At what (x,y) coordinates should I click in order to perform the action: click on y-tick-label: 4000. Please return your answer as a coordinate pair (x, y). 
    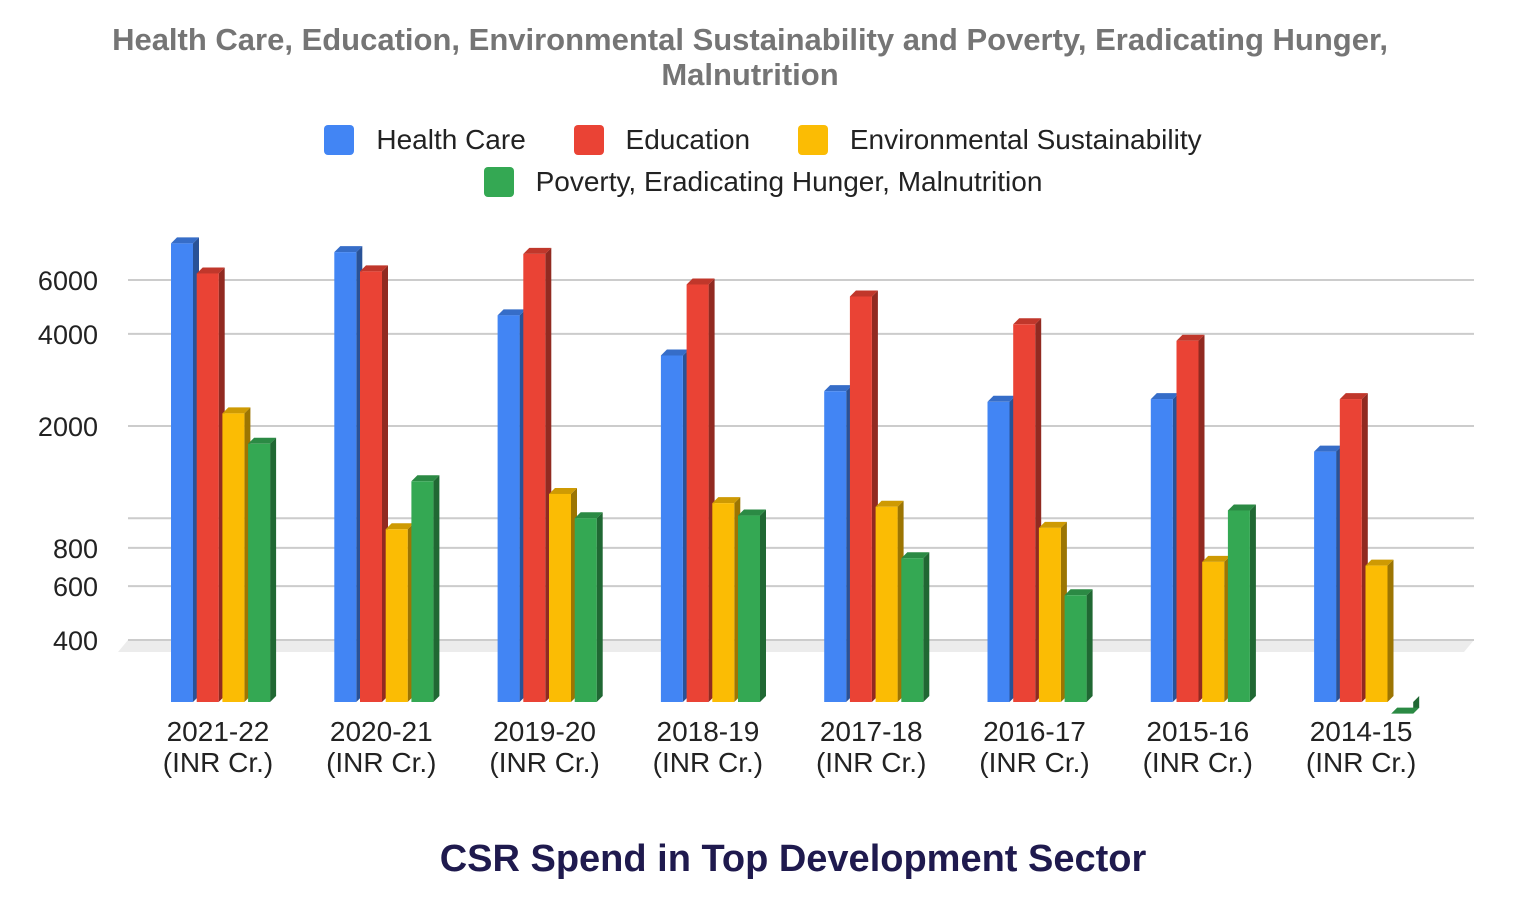
    Looking at the image, I should click on (68, 335).